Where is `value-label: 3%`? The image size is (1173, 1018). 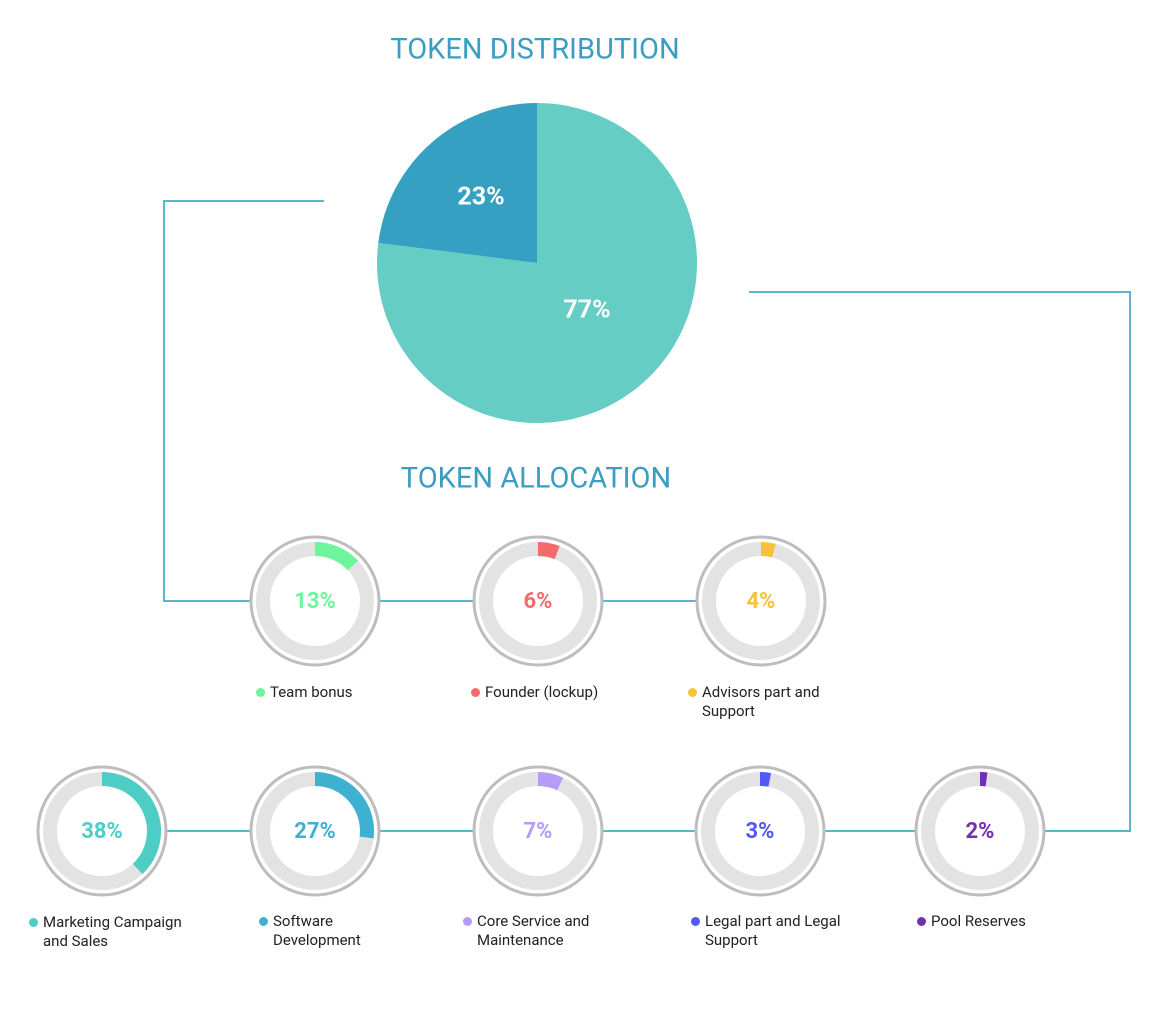 value-label: 3% is located at coordinates (760, 831).